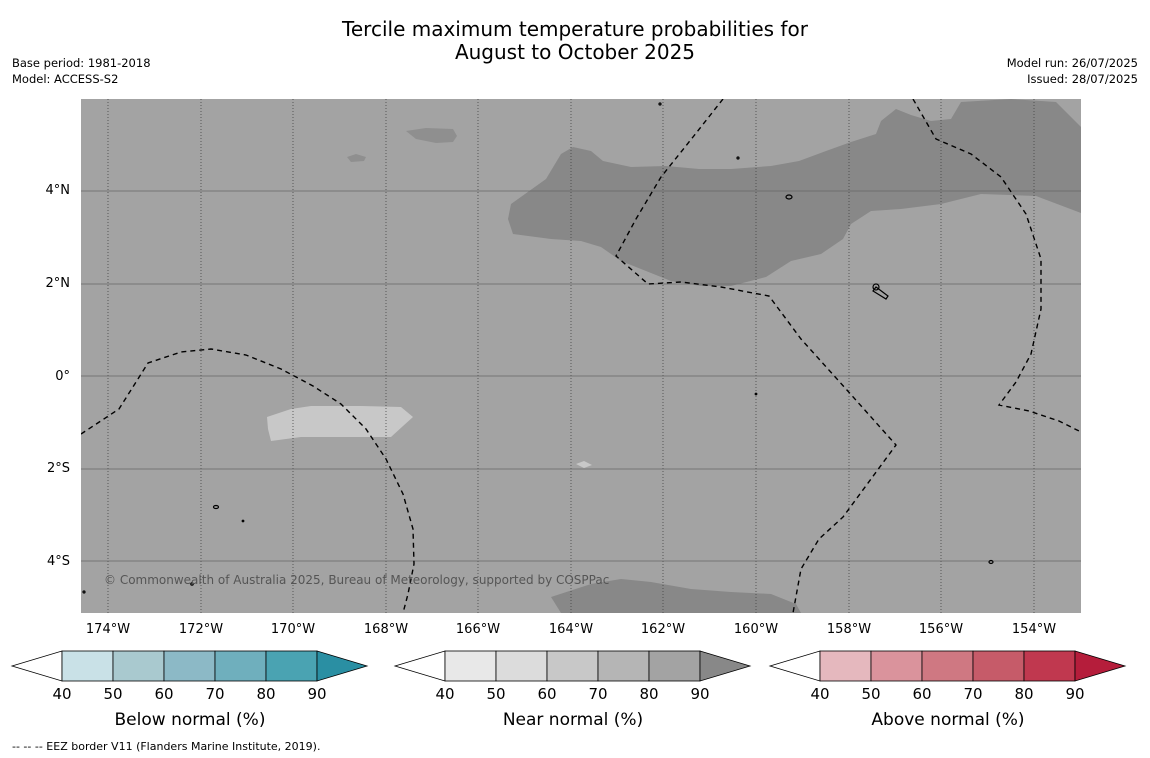 The image size is (1150, 758). I want to click on lat-label-2s: 2°S, so click(58, 468).